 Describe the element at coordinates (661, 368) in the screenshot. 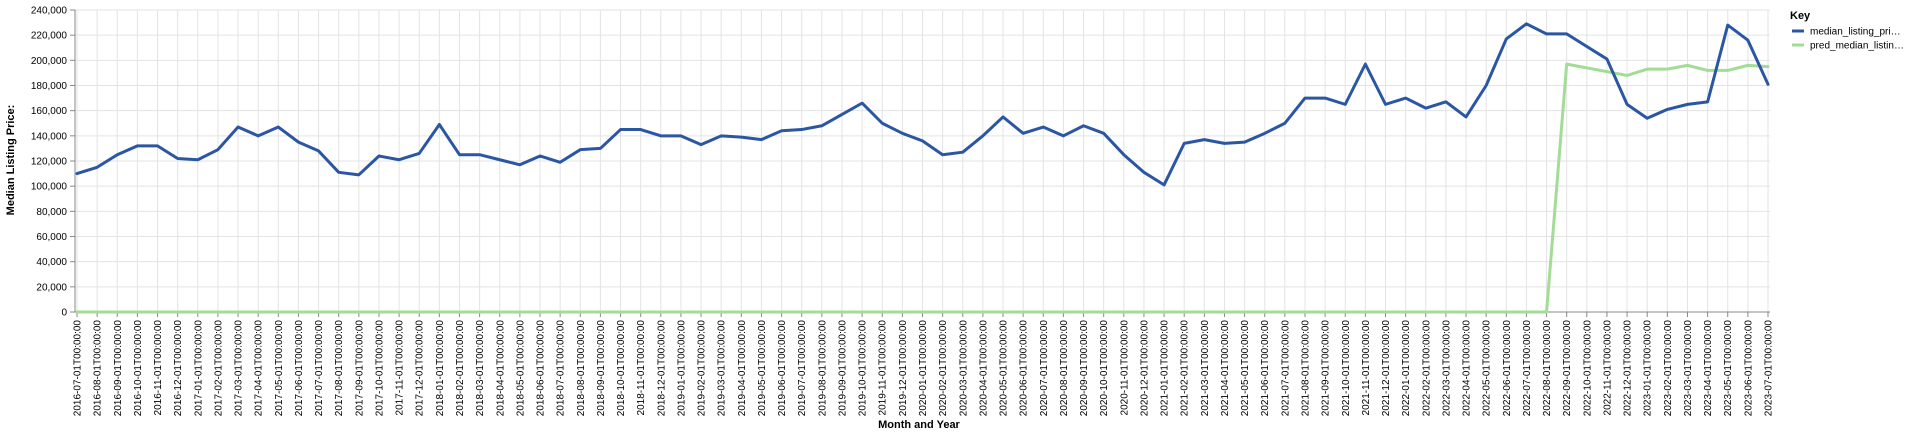

I see `x-tick-label: 2018-12-01T00:00:00` at that location.